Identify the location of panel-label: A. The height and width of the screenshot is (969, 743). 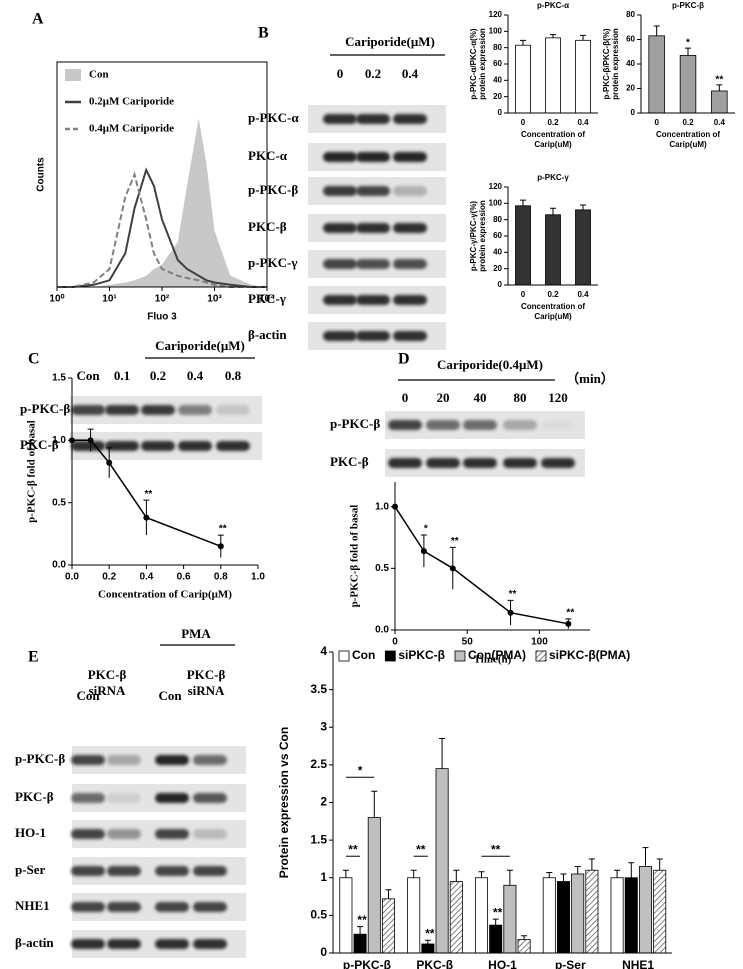
(38, 19).